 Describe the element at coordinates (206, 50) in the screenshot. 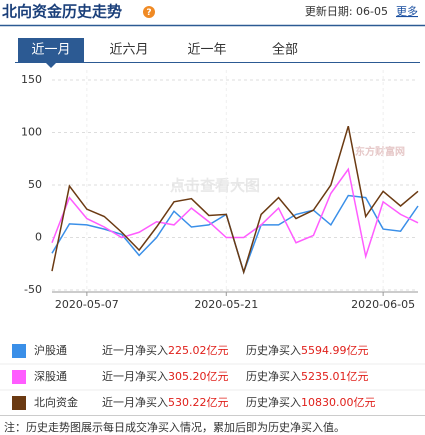

I see `tab: 近一年` at that location.